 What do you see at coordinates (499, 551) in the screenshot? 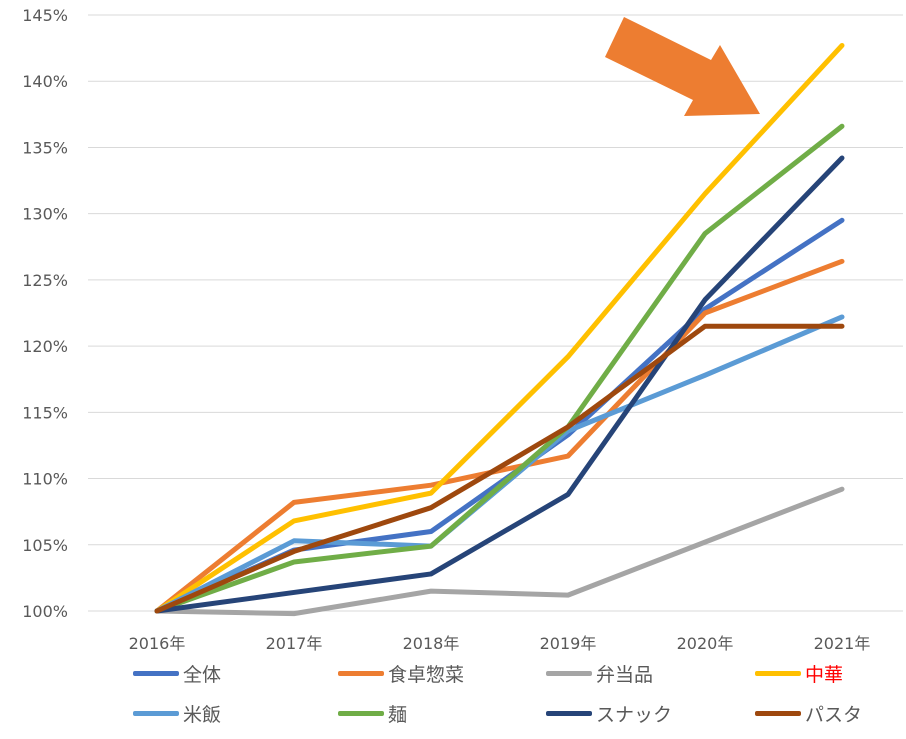
I see `series-line` at bounding box center [499, 551].